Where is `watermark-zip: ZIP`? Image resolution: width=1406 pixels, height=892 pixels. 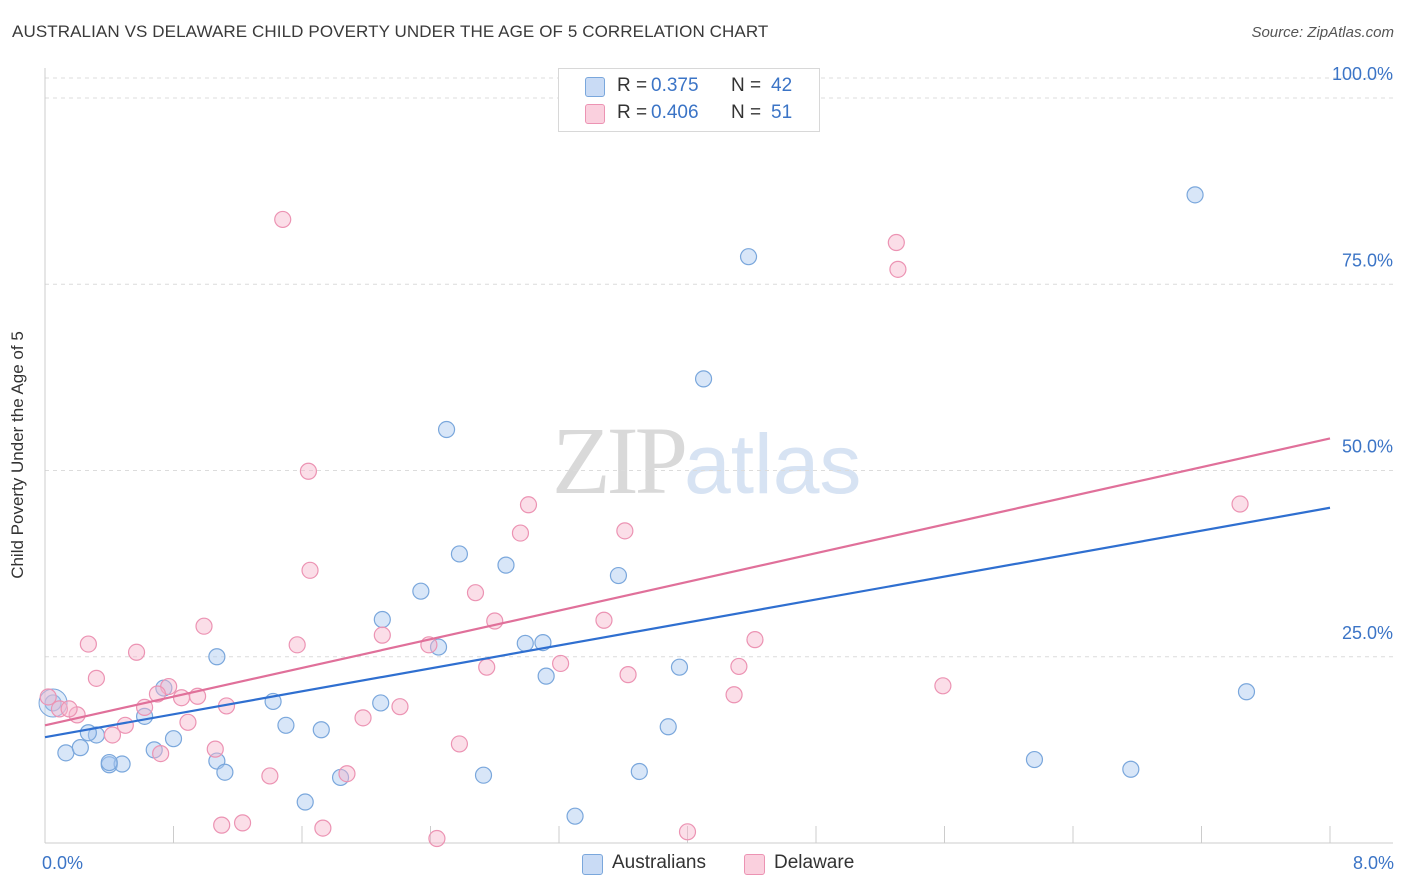
watermark-zip: ZIP is located at coordinates (620, 460).